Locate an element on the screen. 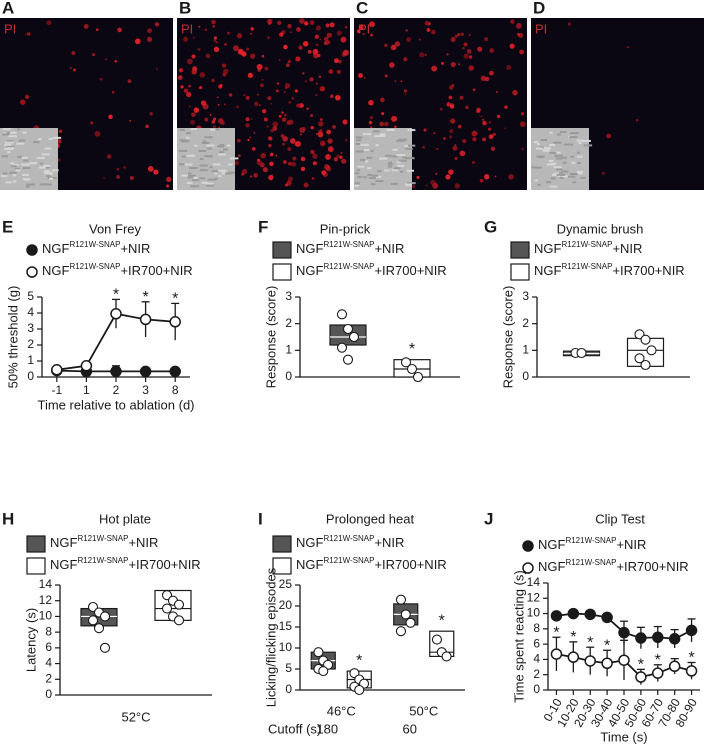 The image size is (704, 745). x-tick-label: 8 is located at coordinates (175, 390).